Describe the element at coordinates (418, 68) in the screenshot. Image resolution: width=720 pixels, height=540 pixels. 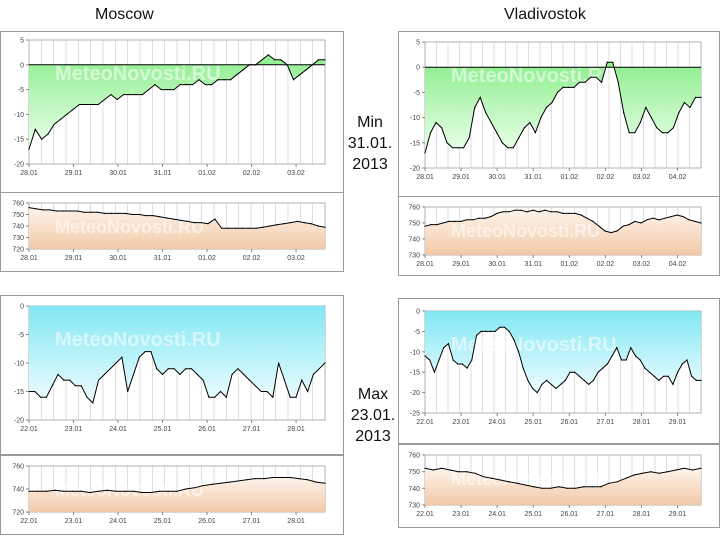
I see `y-tick-label: 0` at that location.